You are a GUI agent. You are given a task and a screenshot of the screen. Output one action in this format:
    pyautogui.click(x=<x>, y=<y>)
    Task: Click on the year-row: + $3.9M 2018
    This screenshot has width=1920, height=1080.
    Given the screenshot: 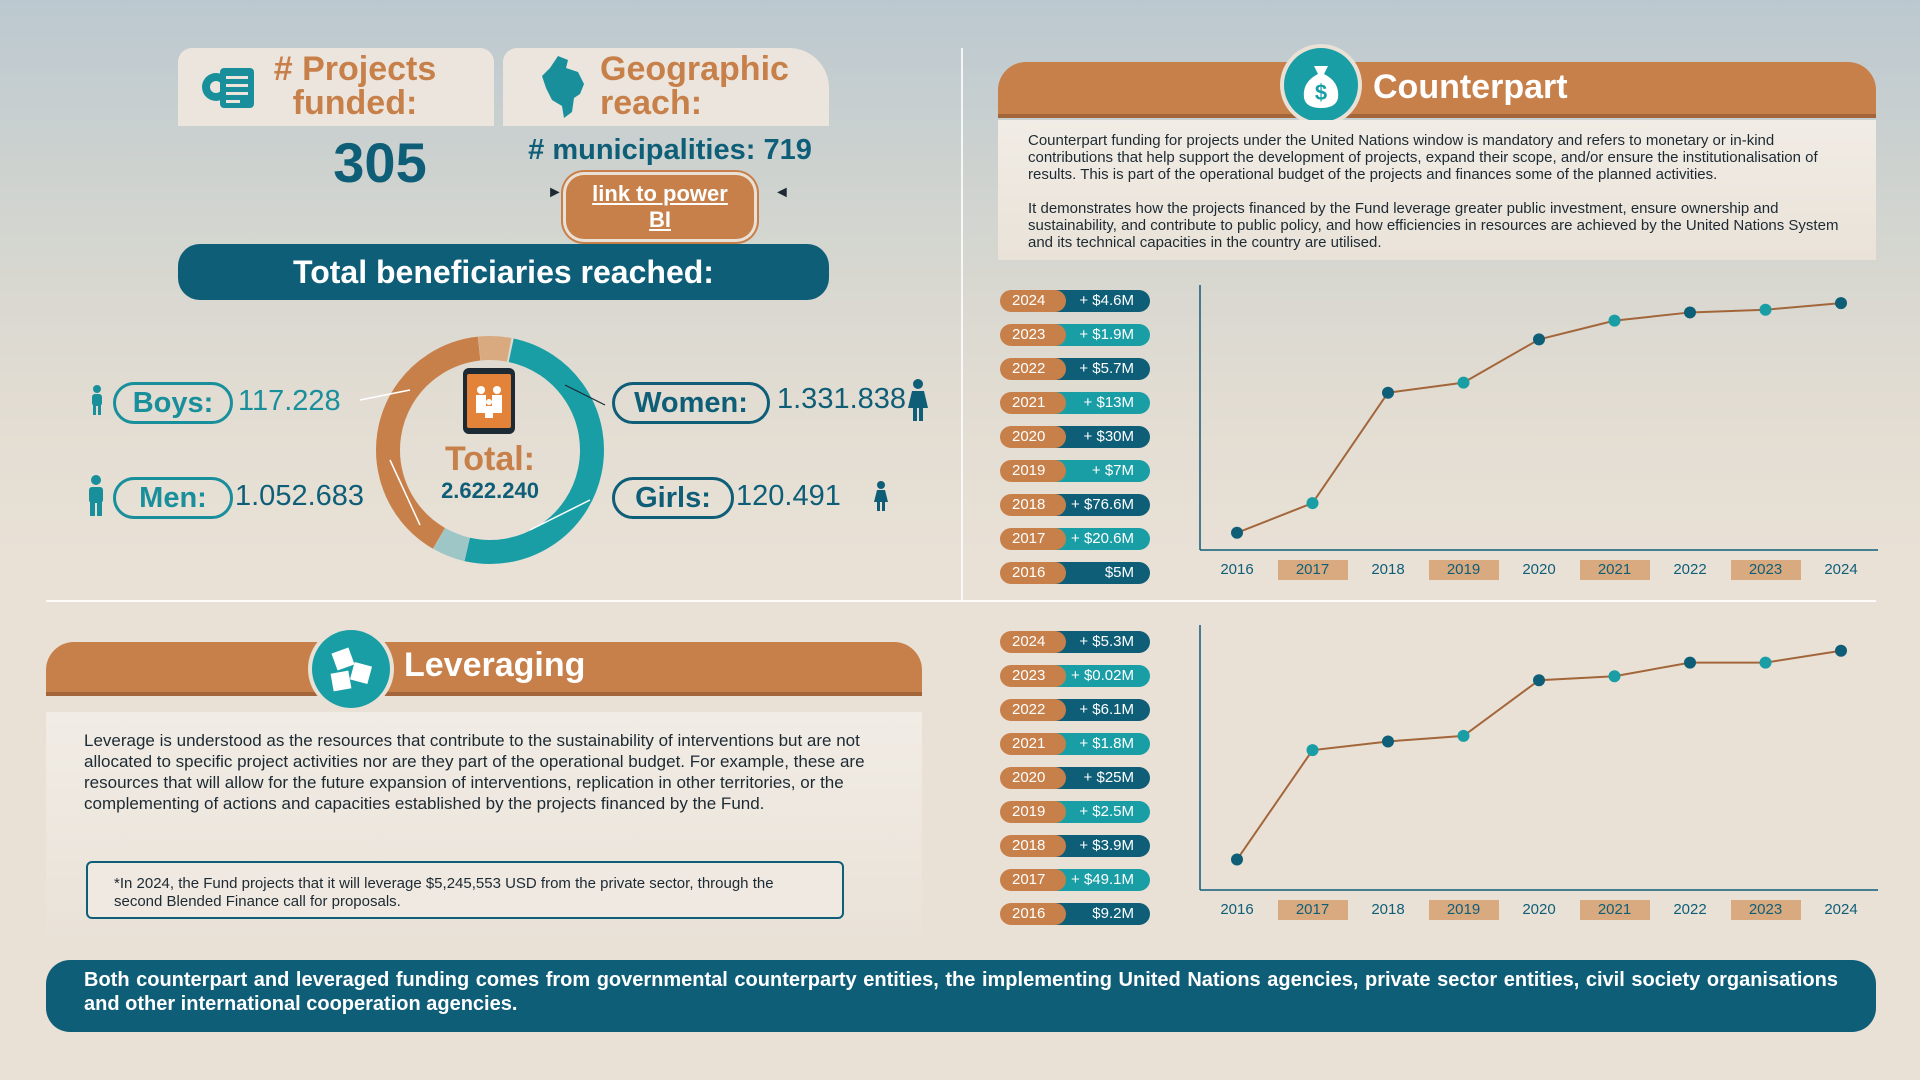 What is the action you would take?
    pyautogui.click(x=1075, y=846)
    